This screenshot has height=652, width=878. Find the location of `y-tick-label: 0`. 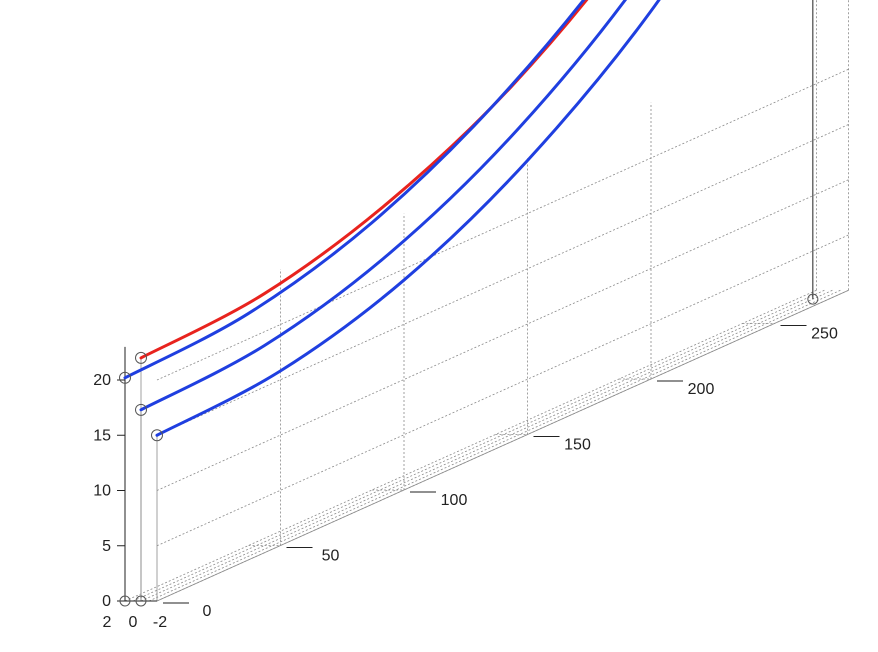

y-tick-label: 0 is located at coordinates (133, 622).